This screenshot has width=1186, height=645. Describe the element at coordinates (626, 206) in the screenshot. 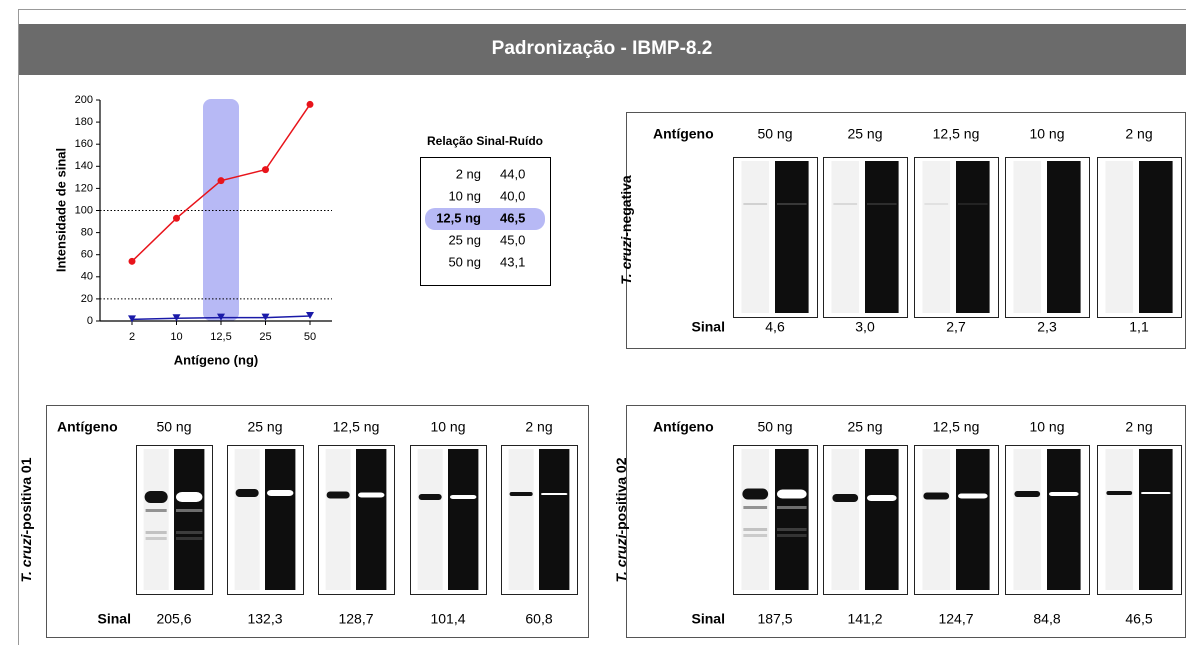

I see `panel-label-rest: -negativa` at that location.